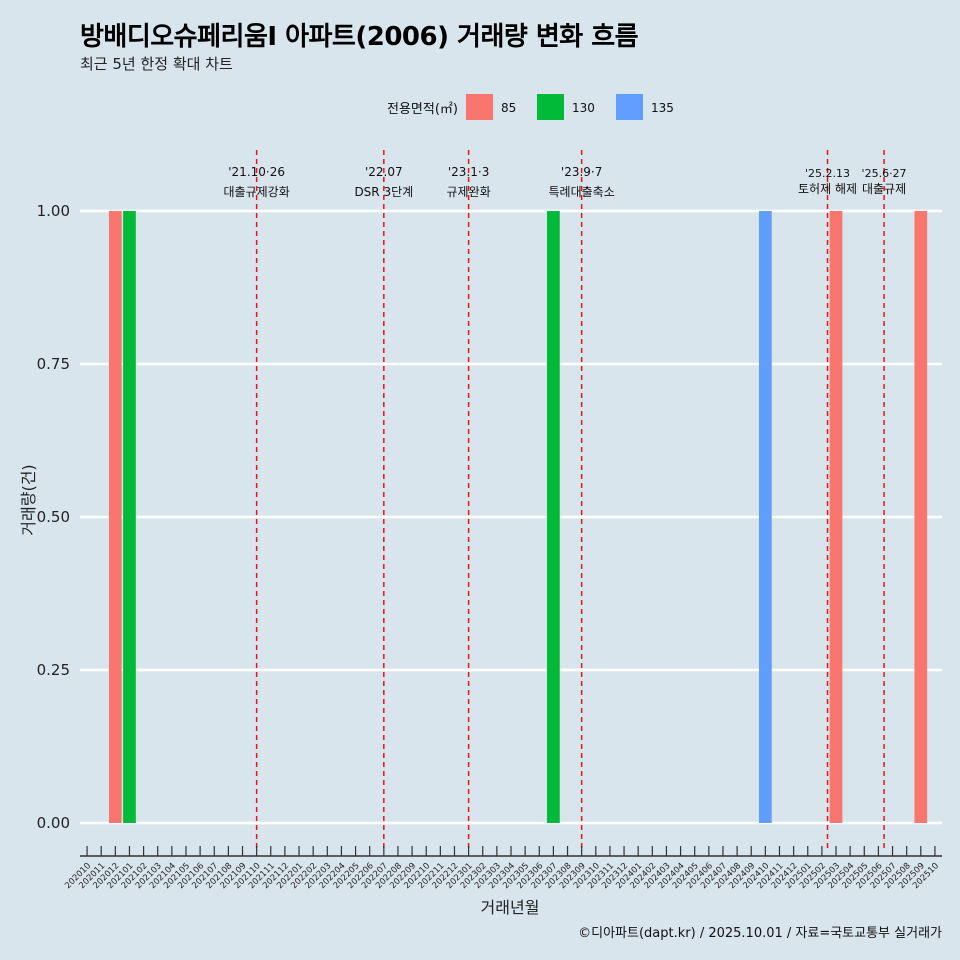  Describe the element at coordinates (508, 108) in the screenshot. I see `legend-label-85: 85` at that location.